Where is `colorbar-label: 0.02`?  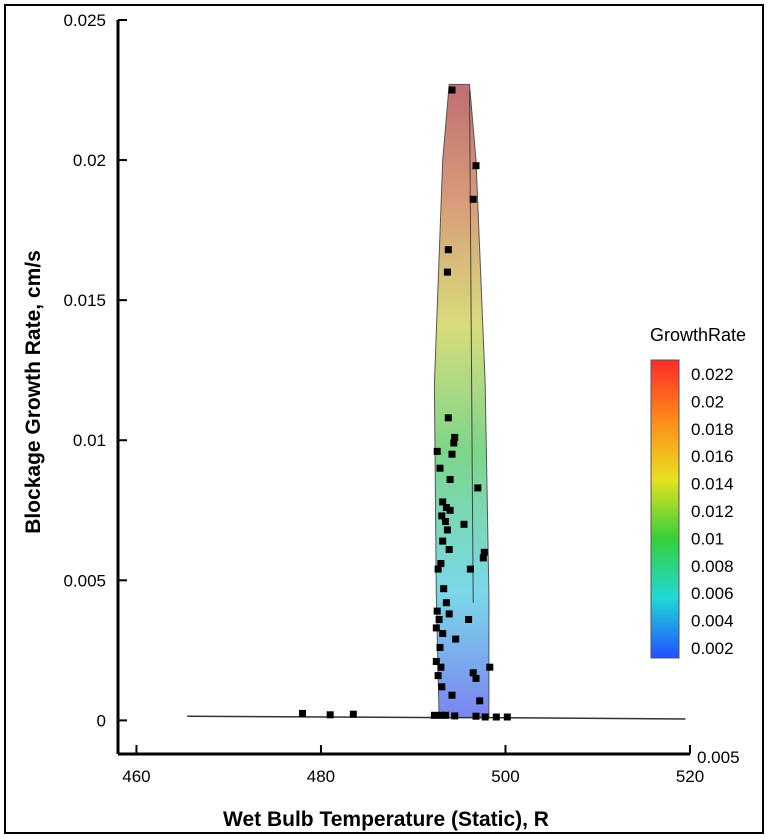 colorbar-label: 0.02 is located at coordinates (707, 401).